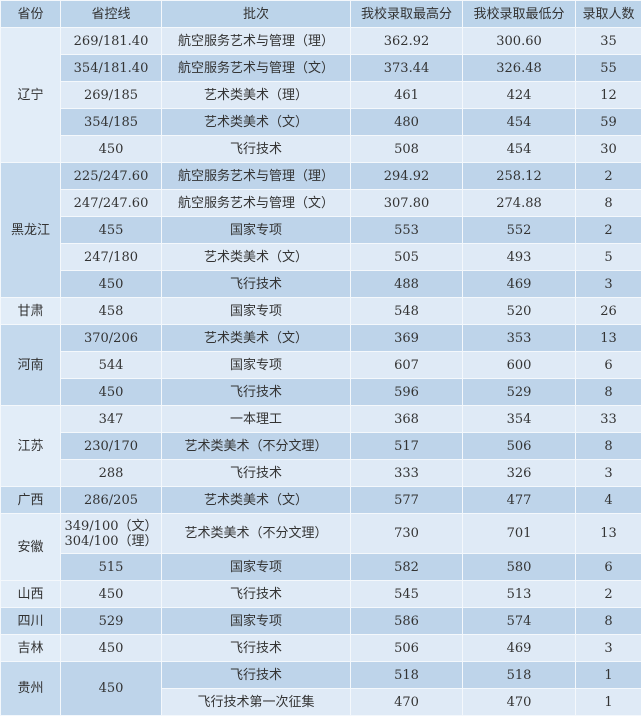 This screenshot has width=641, height=716. What do you see at coordinates (31, 14) in the screenshot?
I see `header-province: 省份` at bounding box center [31, 14].